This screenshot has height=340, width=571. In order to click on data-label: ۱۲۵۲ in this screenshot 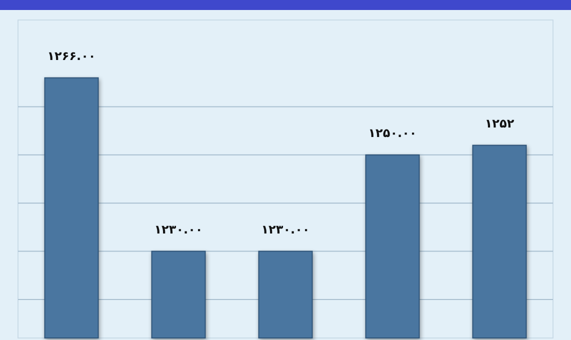, I will do `click(499, 123)`.